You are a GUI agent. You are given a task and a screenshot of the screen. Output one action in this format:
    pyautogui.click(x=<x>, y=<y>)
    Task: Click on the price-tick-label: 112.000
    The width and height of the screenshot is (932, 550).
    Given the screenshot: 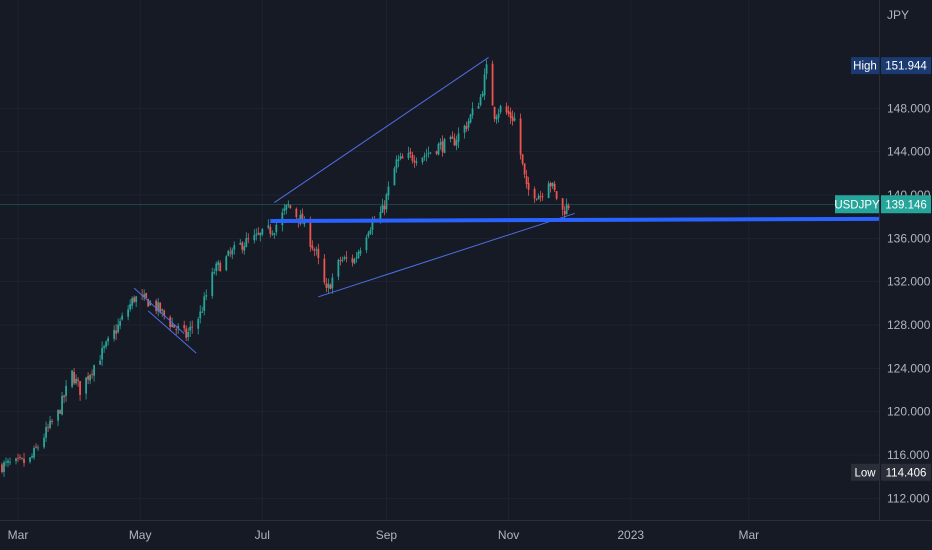 What is the action you would take?
    pyautogui.click(x=908, y=498)
    